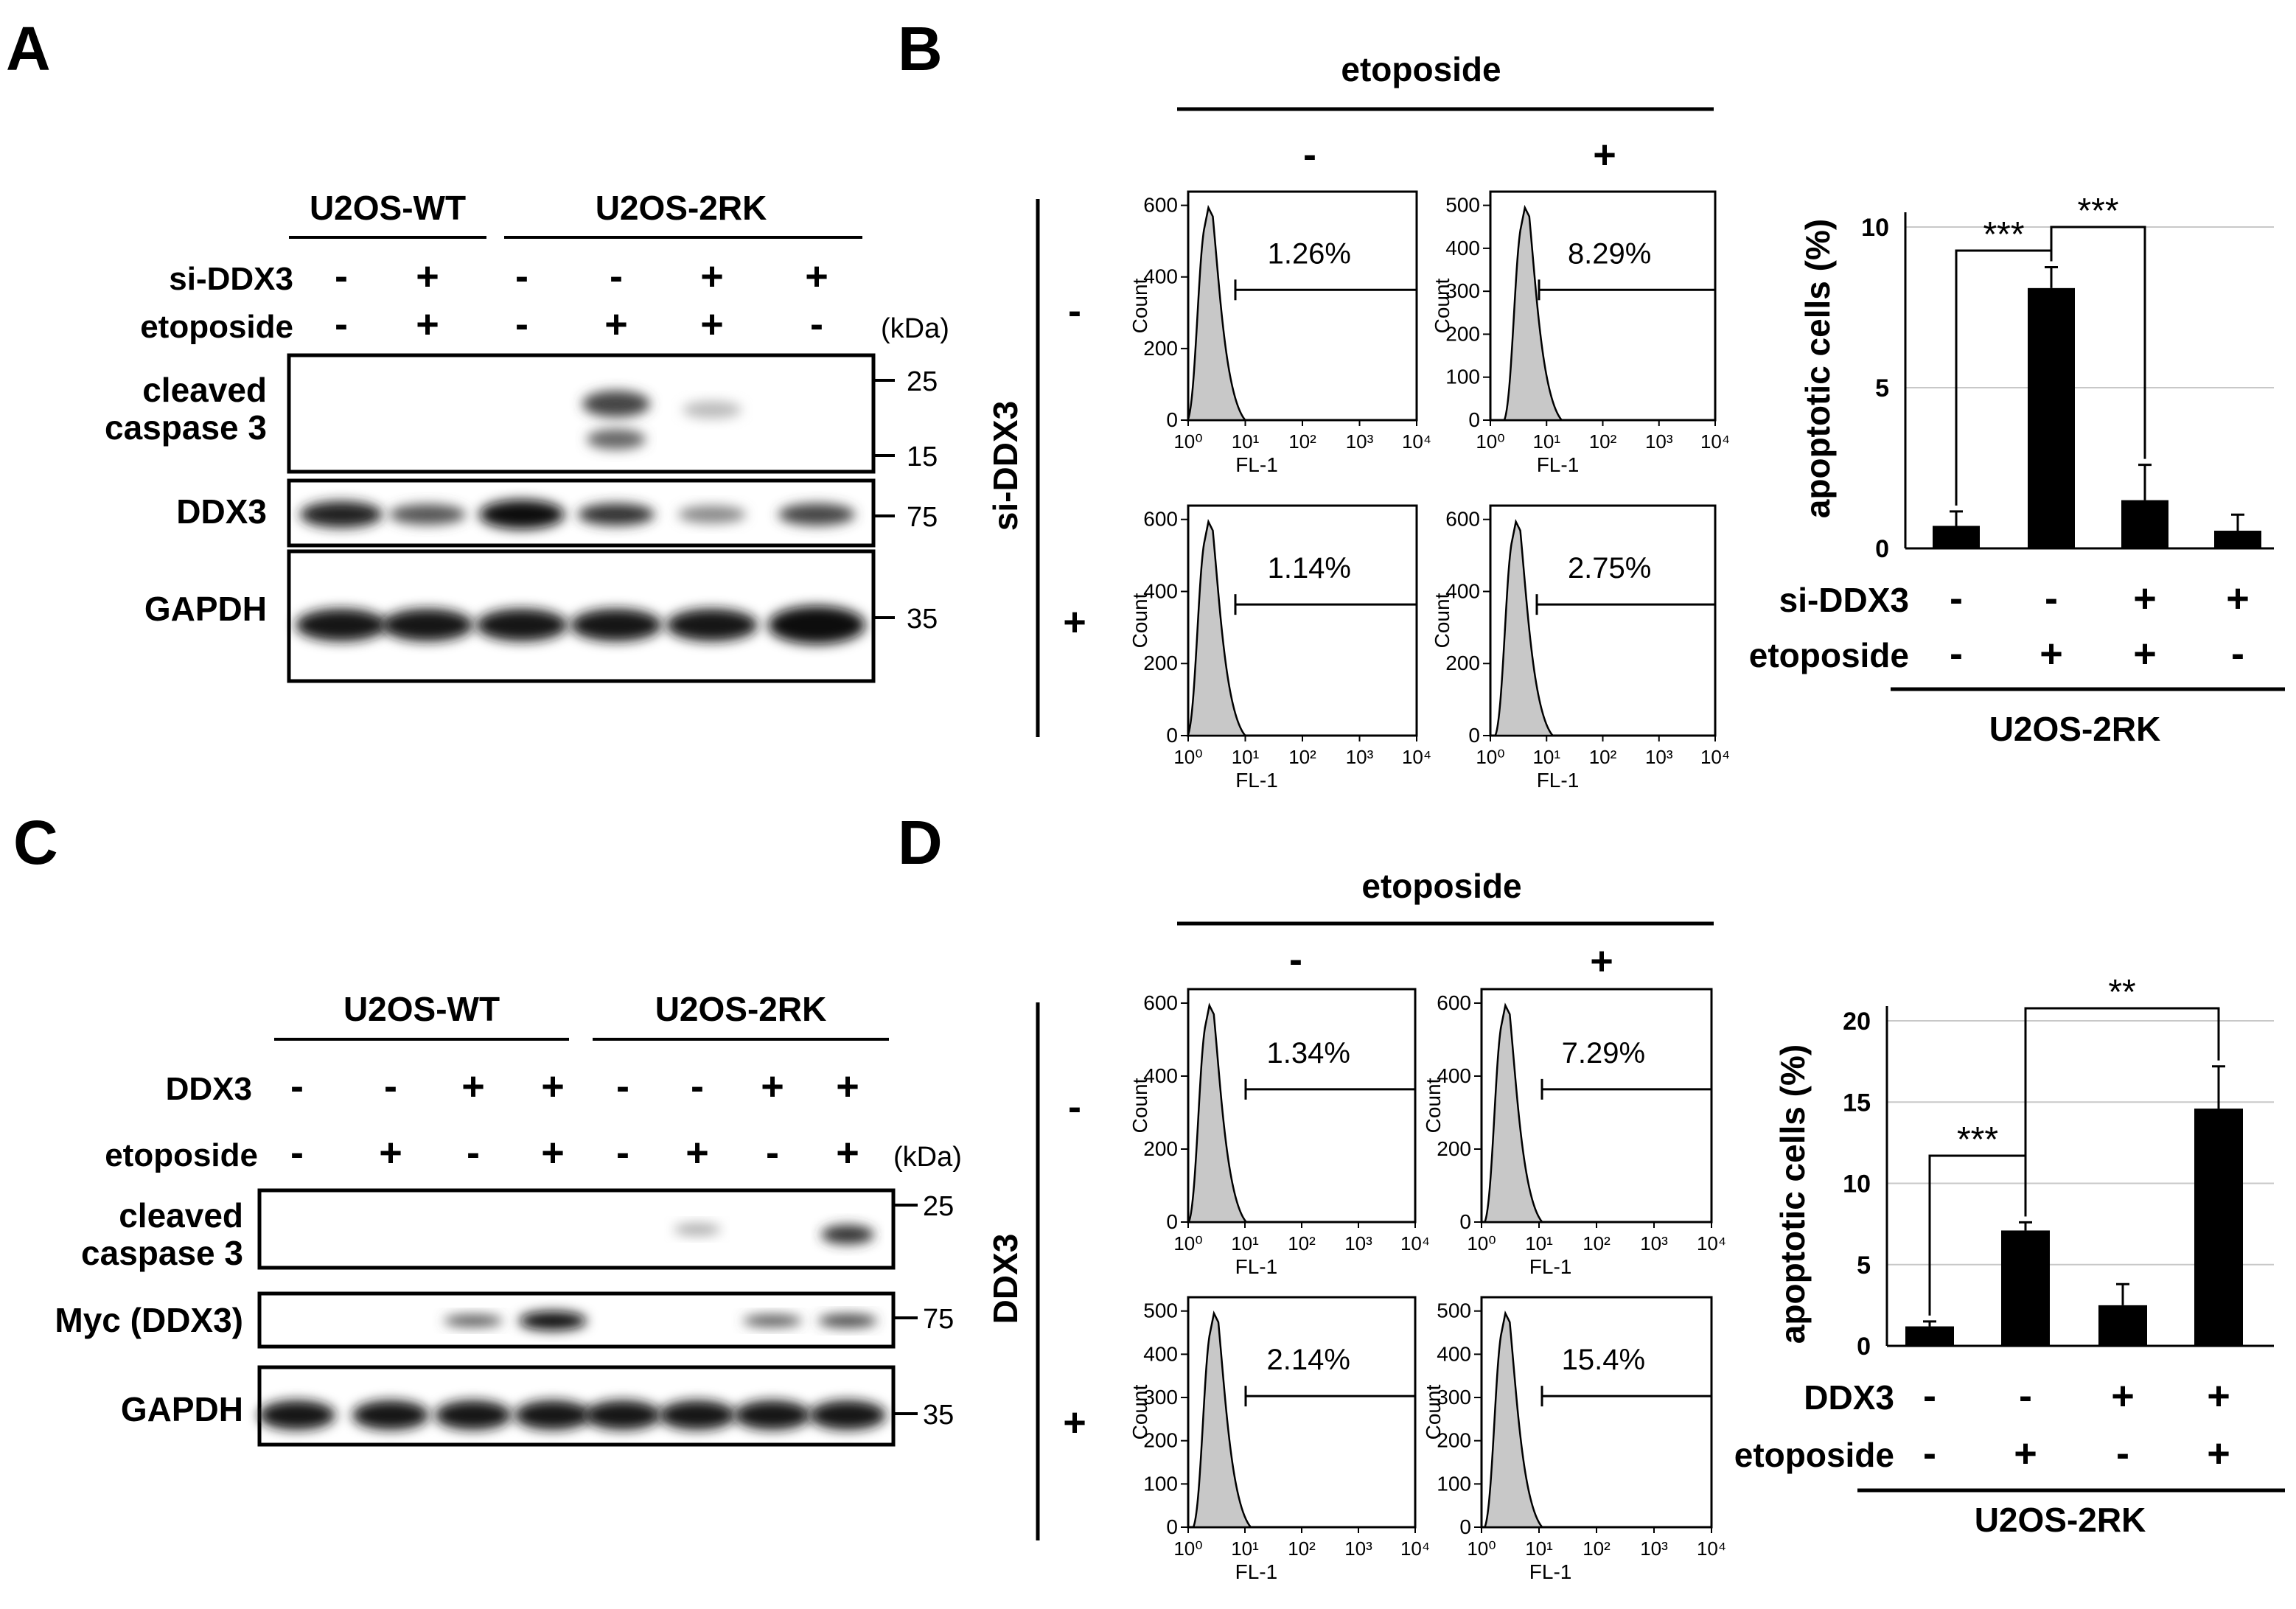 The width and height of the screenshot is (2296, 1609). What do you see at coordinates (847, 1153) in the screenshot?
I see `sign-etoposide-lane8: +` at bounding box center [847, 1153].